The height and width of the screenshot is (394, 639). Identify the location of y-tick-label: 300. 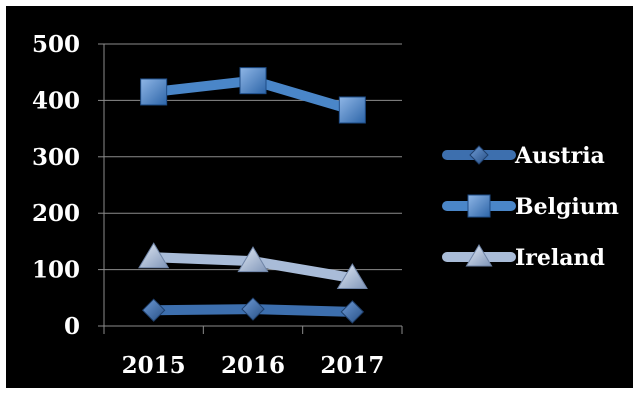
(56, 157).